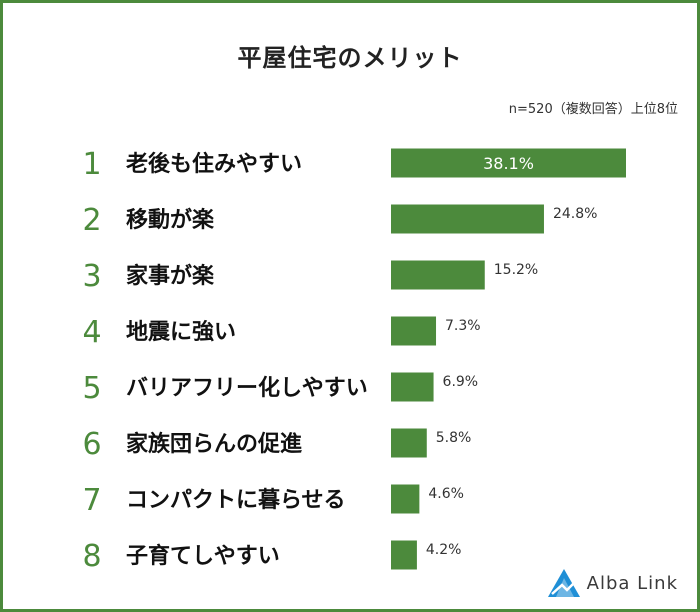 This screenshot has width=700, height=612. I want to click on category-label: 子育てしやすい, so click(203, 556).